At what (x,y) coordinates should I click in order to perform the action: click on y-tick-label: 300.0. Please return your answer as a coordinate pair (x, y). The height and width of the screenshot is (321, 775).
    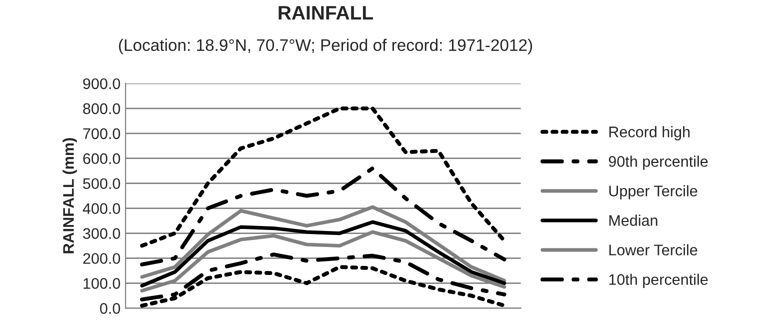
    Looking at the image, I should click on (101, 233).